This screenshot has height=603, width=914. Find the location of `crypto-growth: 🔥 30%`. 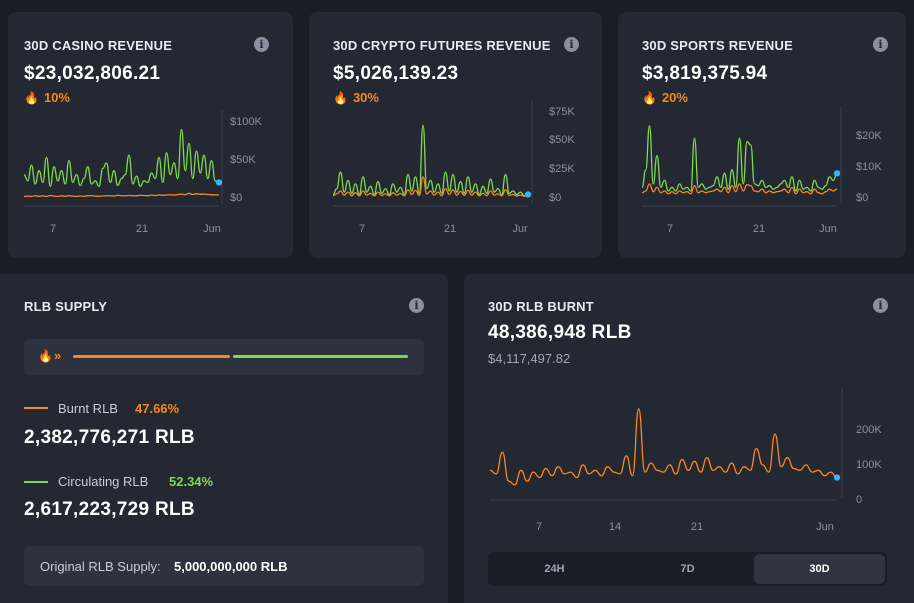

crypto-growth: 🔥 30% is located at coordinates (356, 97).